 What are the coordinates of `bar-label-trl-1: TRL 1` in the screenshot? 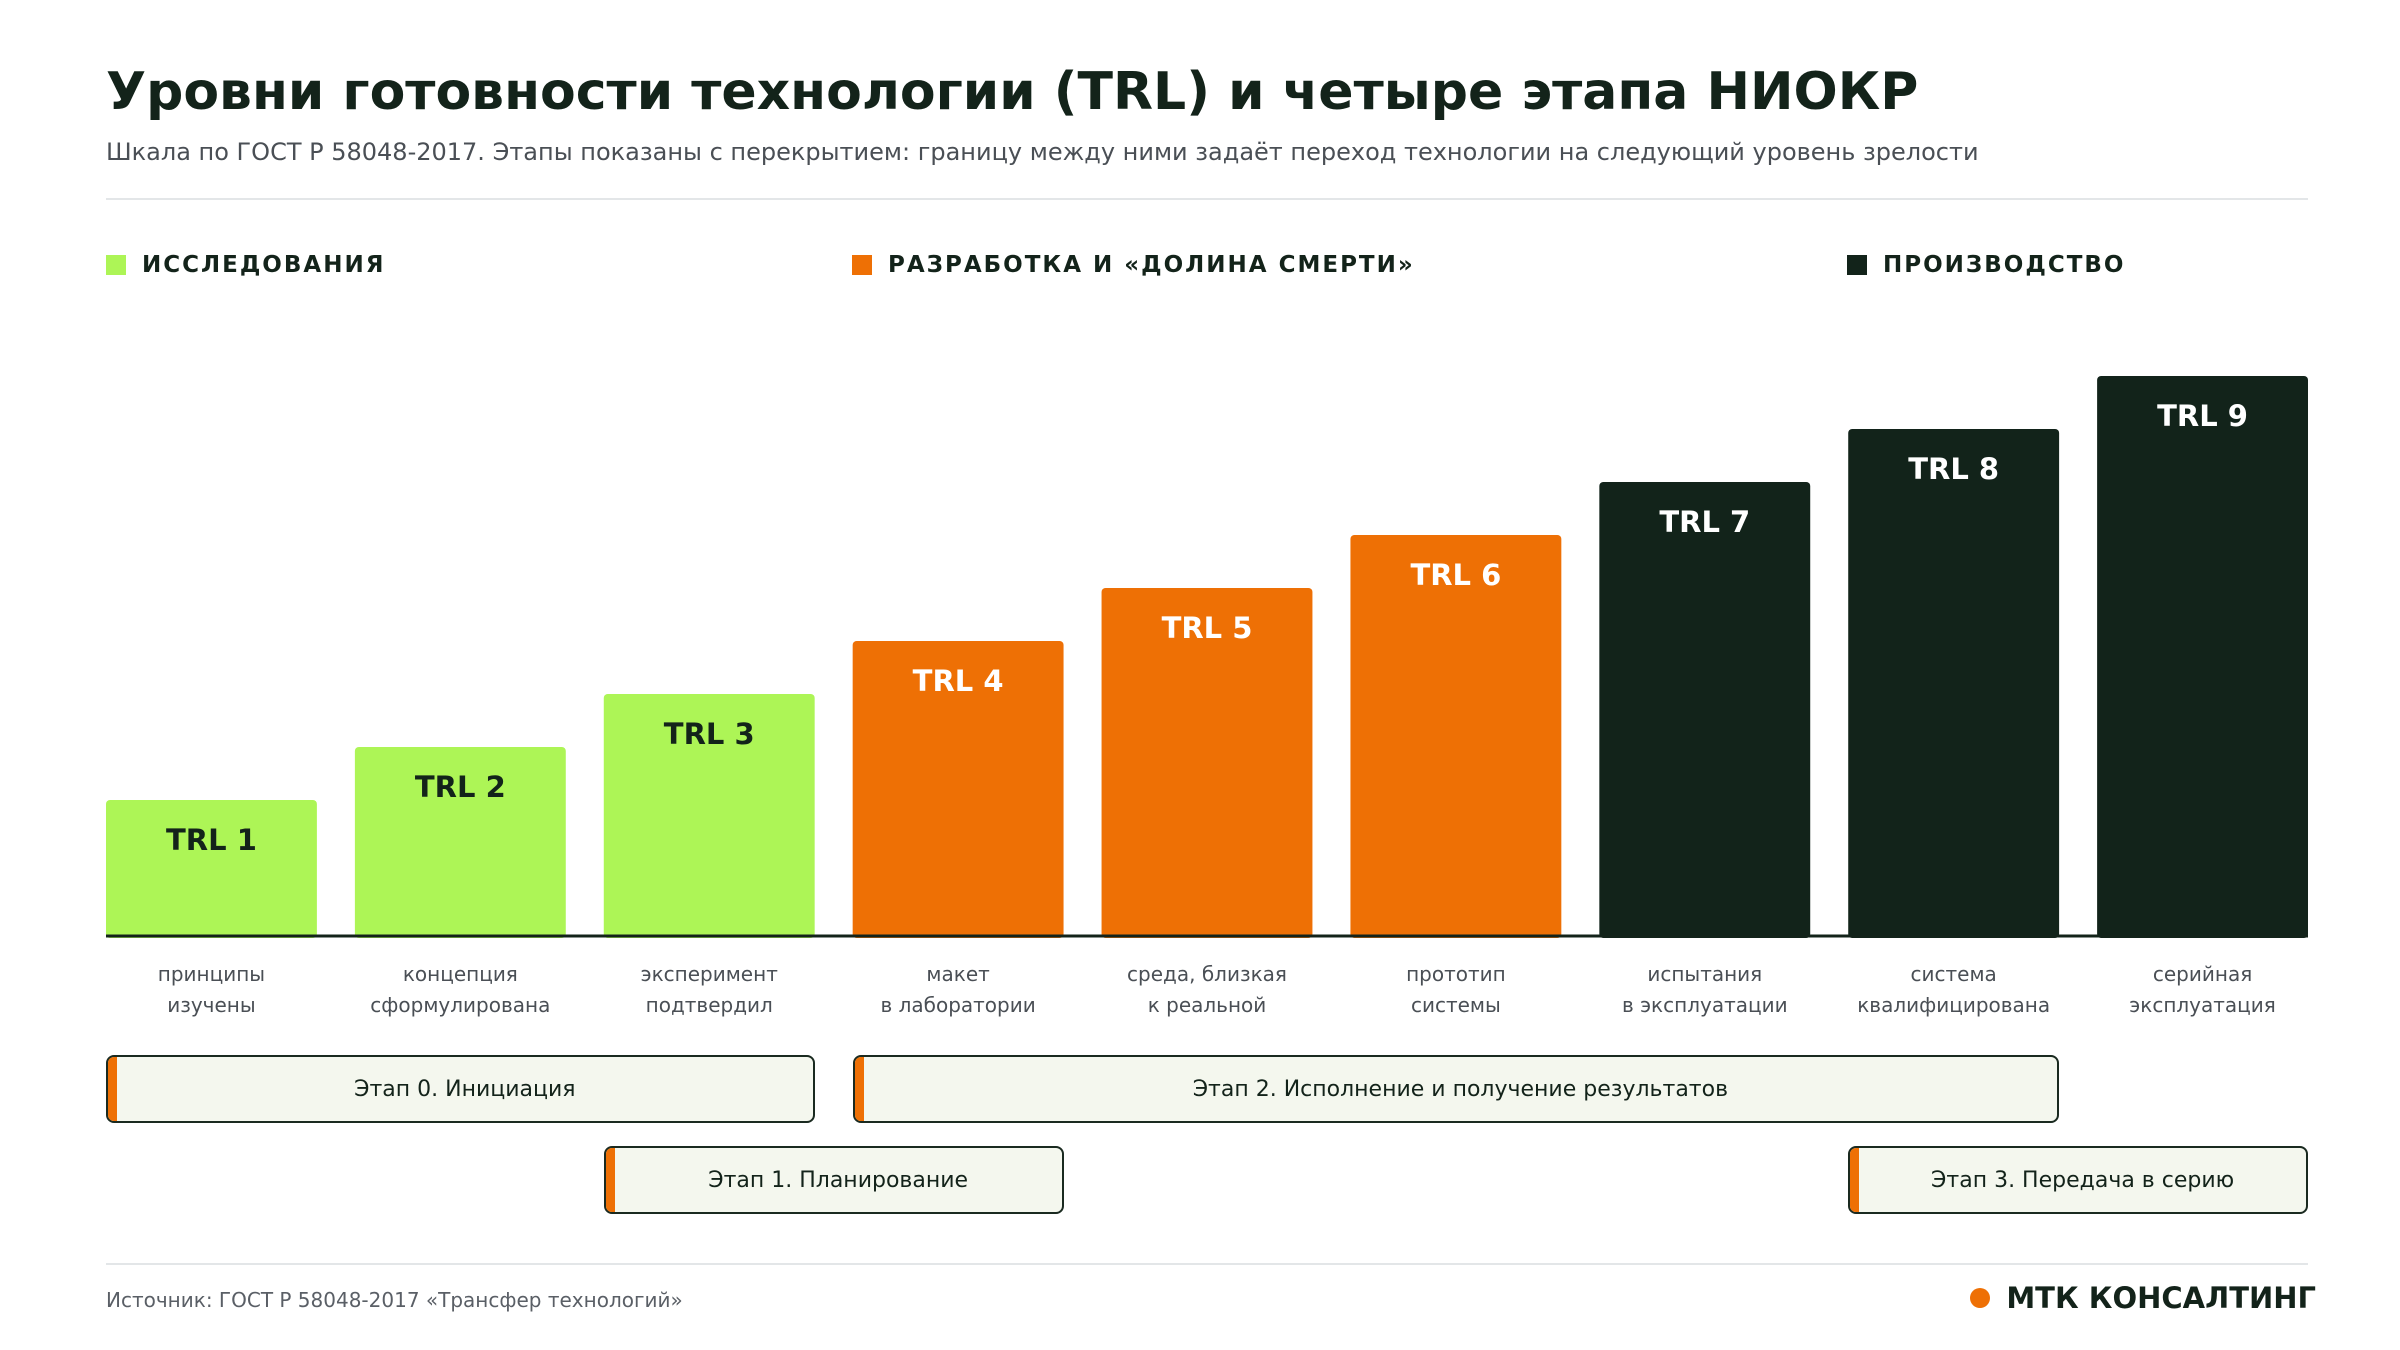 It's located at (211, 840).